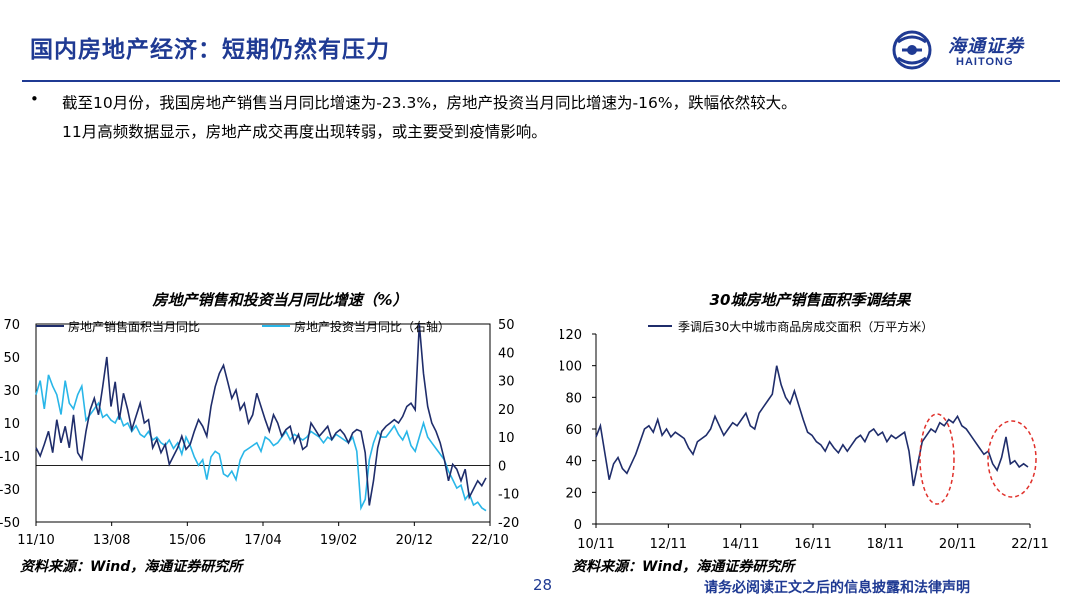  Describe the element at coordinates (508, 523) in the screenshot. I see `right-y-tick-label: -20` at that location.